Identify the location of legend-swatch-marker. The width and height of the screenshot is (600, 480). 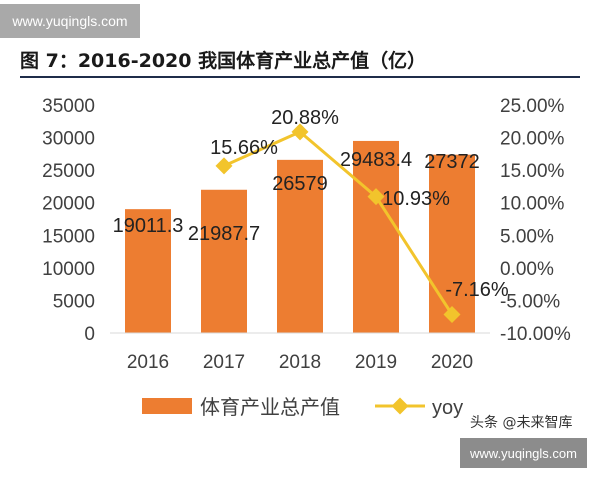
(400, 406).